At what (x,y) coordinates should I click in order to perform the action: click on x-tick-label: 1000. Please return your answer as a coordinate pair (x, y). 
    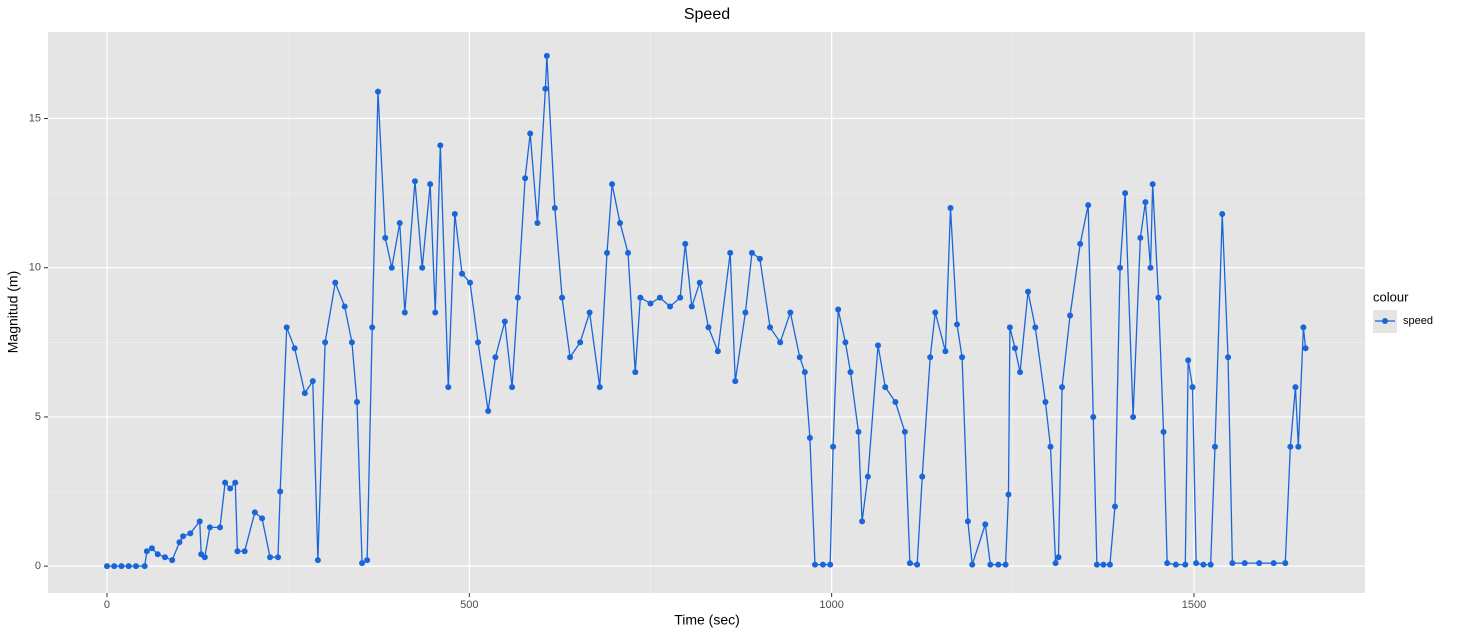
    Looking at the image, I should click on (831, 605).